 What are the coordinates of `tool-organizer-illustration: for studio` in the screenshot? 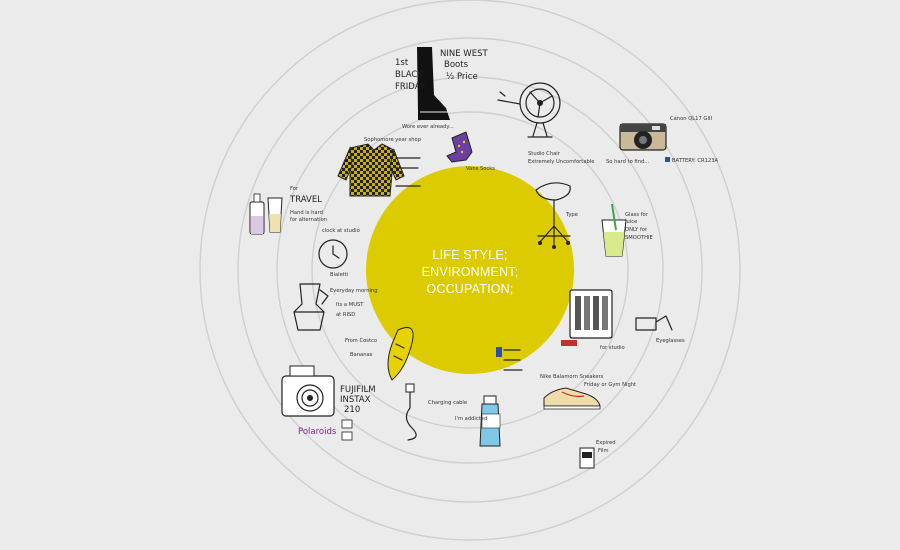 It's located at (593, 320).